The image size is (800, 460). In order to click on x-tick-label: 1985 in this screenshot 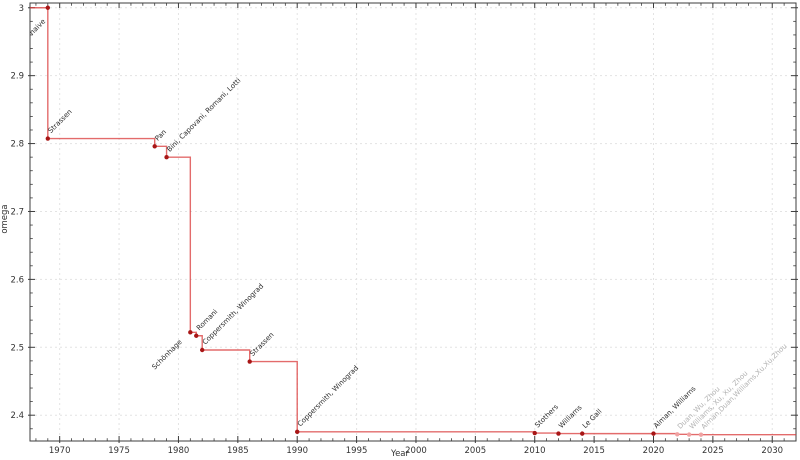, I will do `click(238, 451)`.